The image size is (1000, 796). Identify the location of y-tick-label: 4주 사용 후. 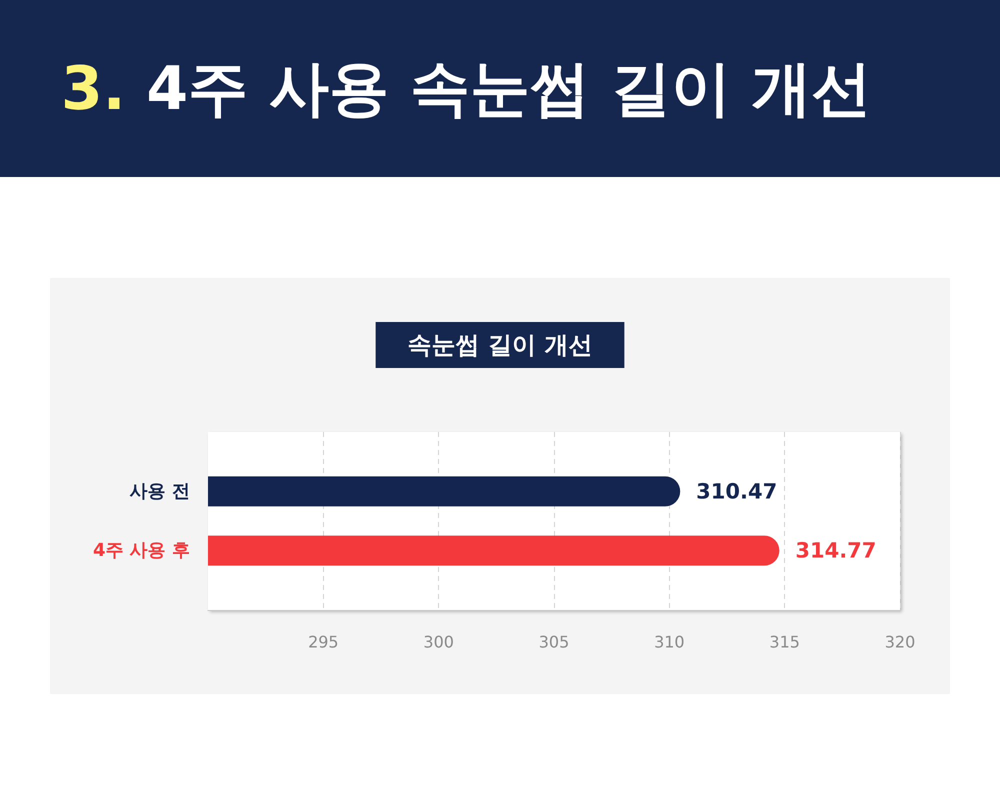
(141, 551).